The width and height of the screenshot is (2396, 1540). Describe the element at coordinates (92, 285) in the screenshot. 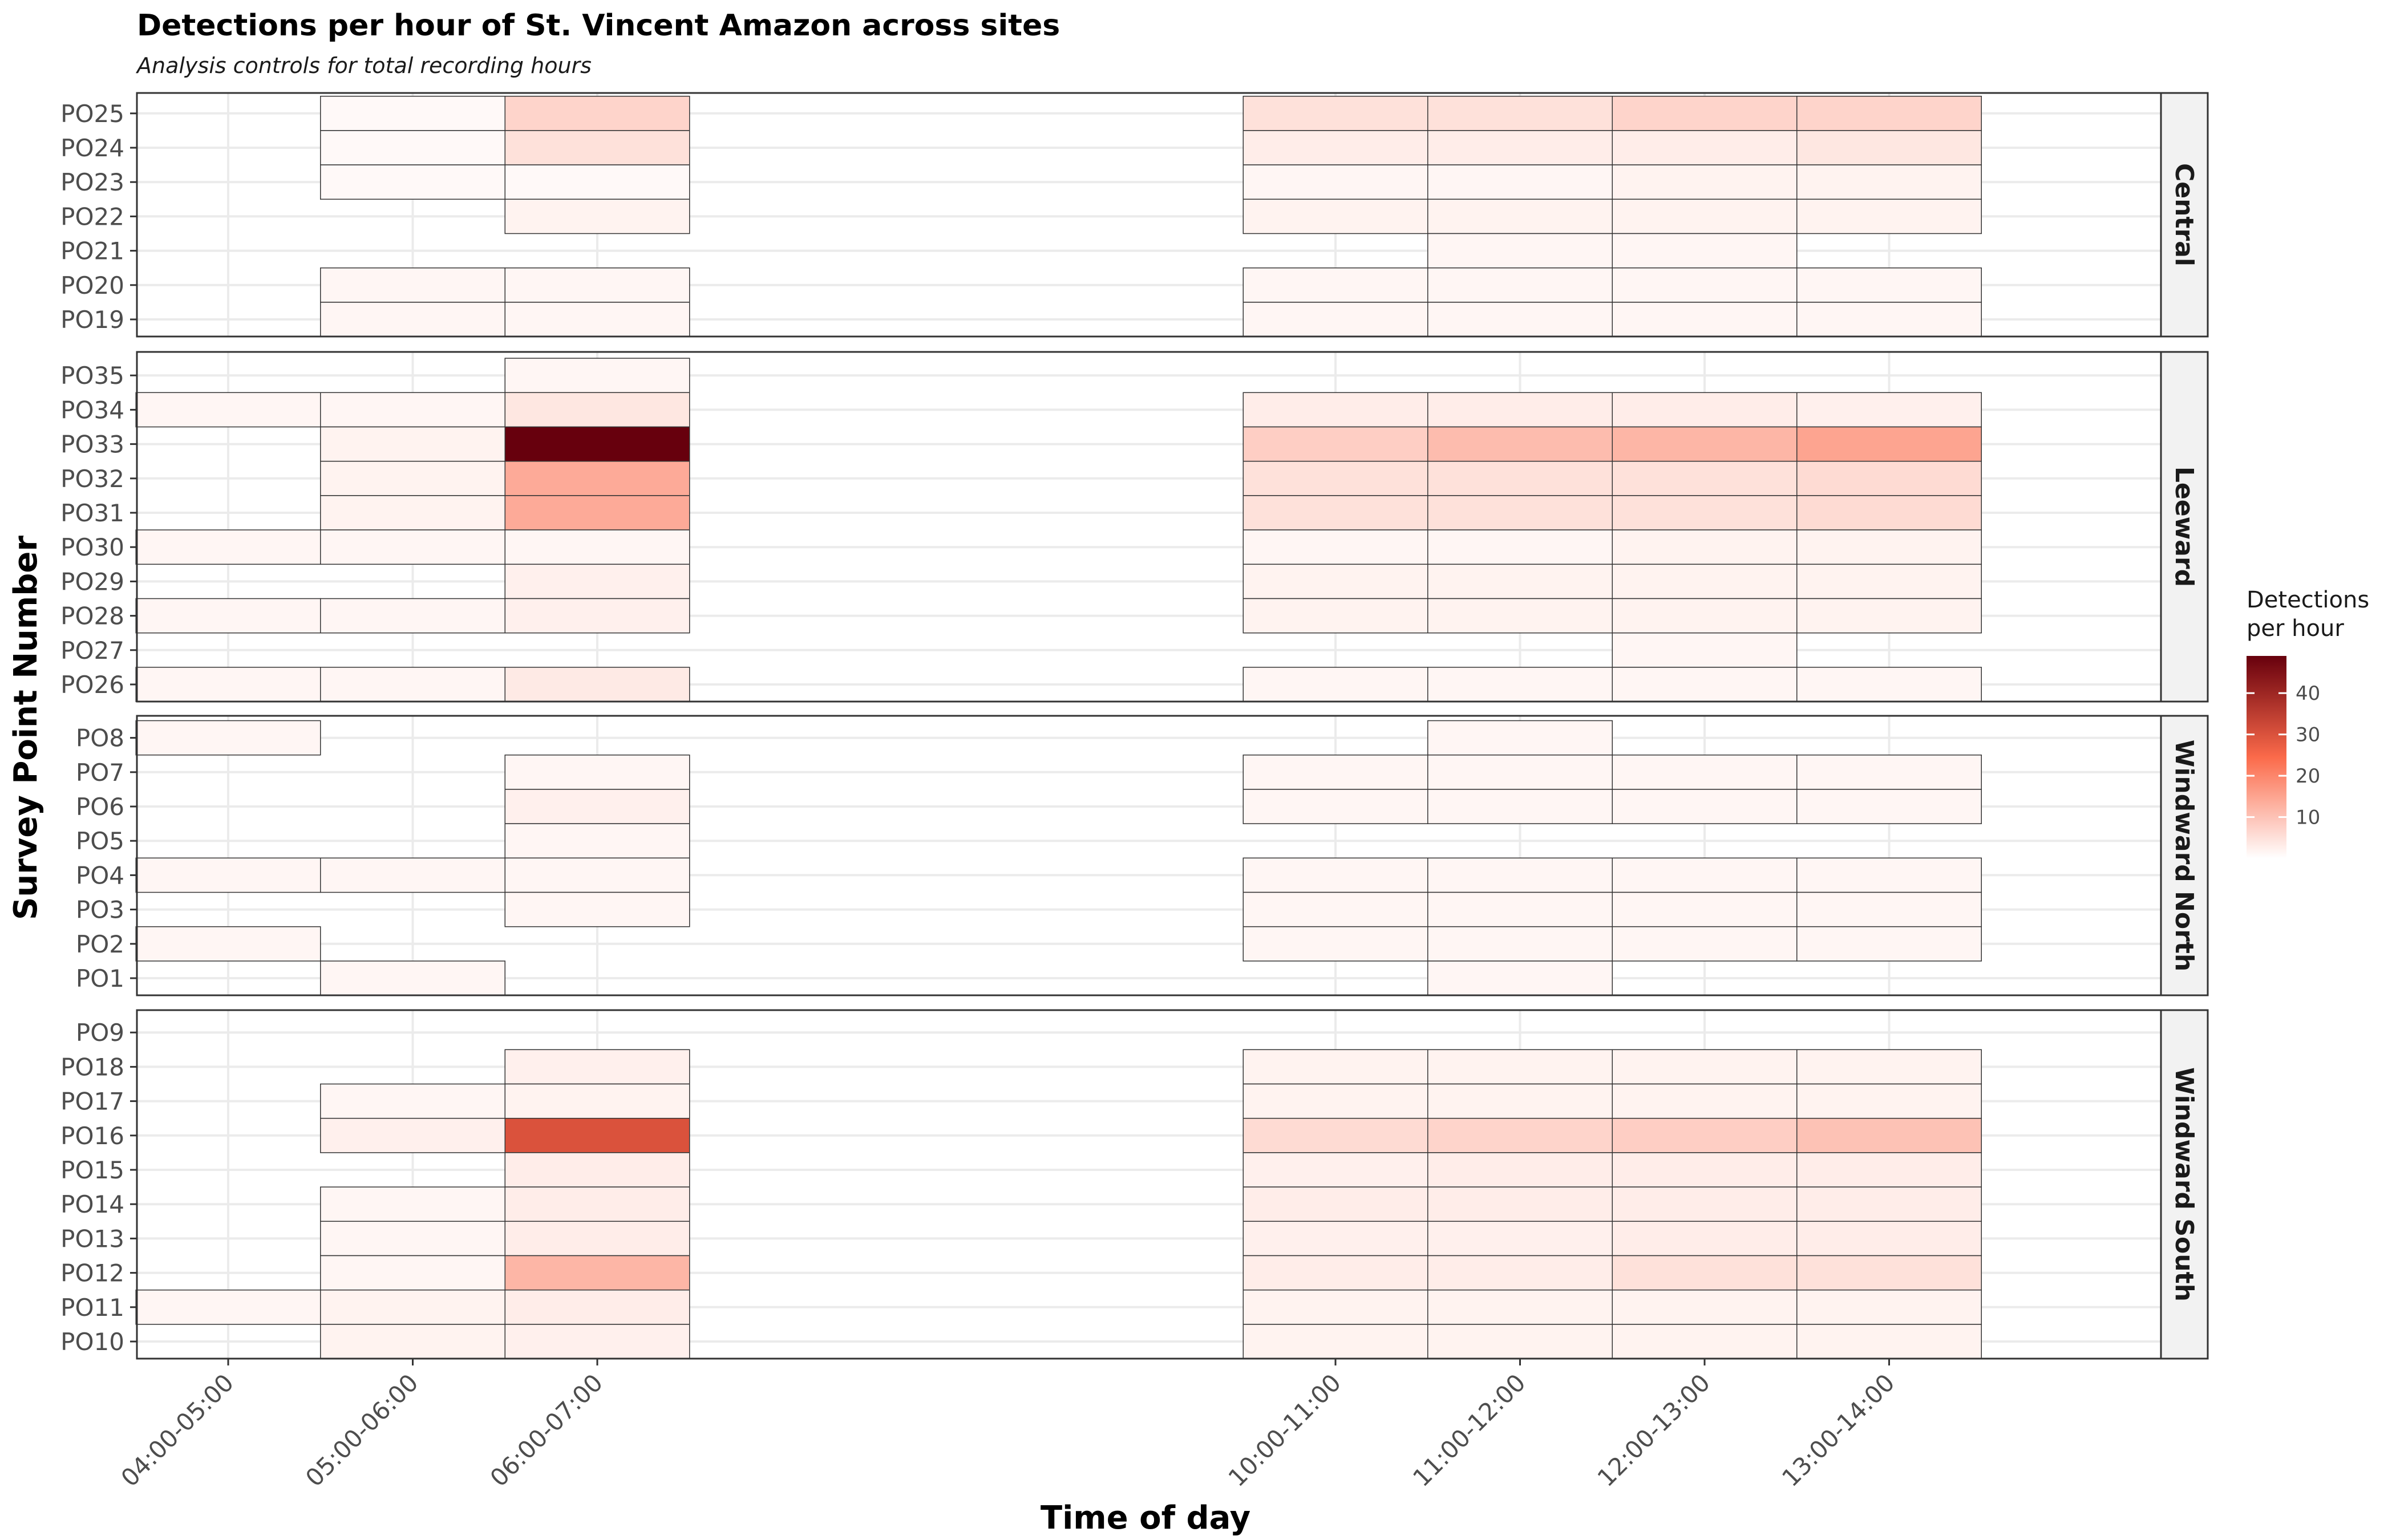

I see `y-tick-label: PO20` at that location.